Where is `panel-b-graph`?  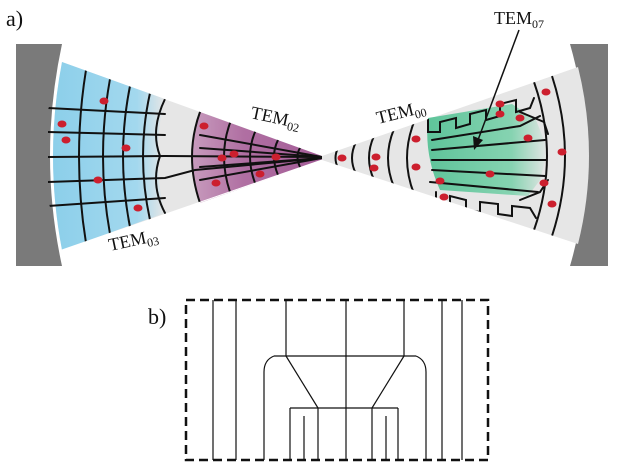 panel-b-graph is located at coordinates (337, 380).